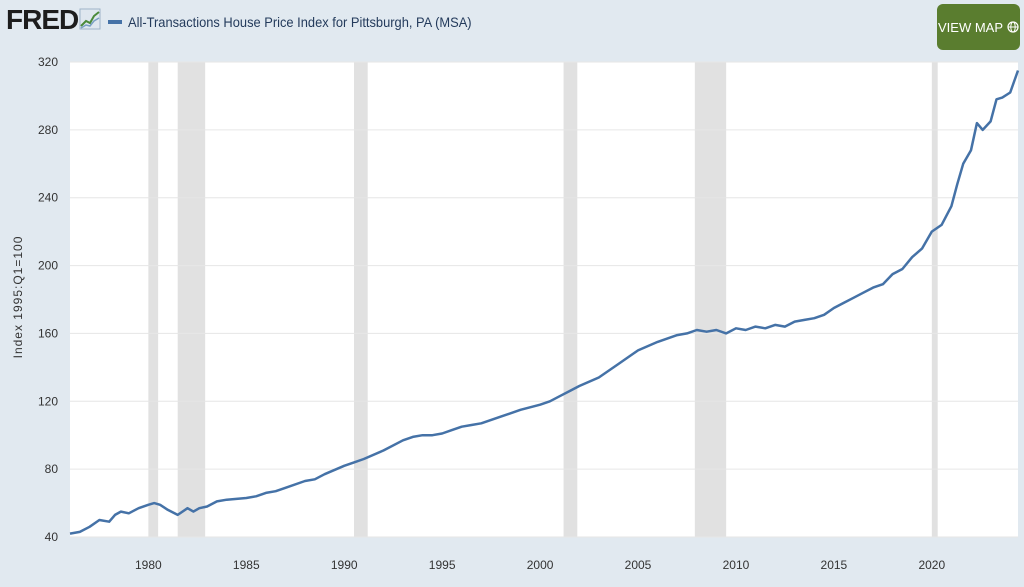  What do you see at coordinates (246, 565) in the screenshot?
I see `x-tick-1985: 1985` at bounding box center [246, 565].